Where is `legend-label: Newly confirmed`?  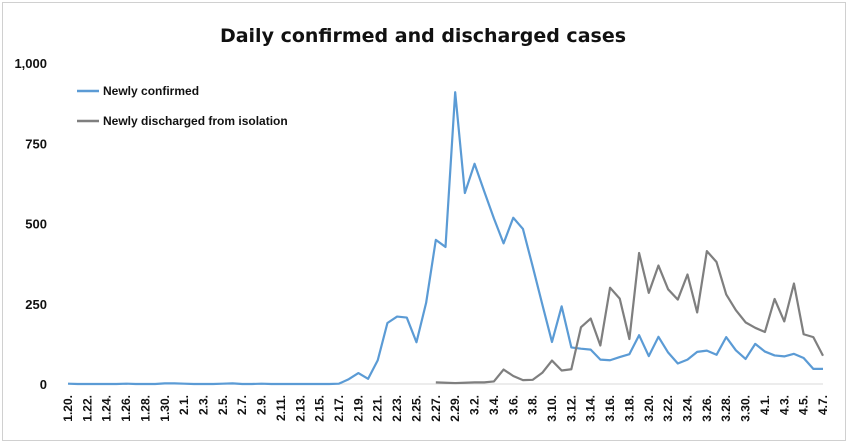
legend-label: Newly confirmed is located at coordinates (151, 91).